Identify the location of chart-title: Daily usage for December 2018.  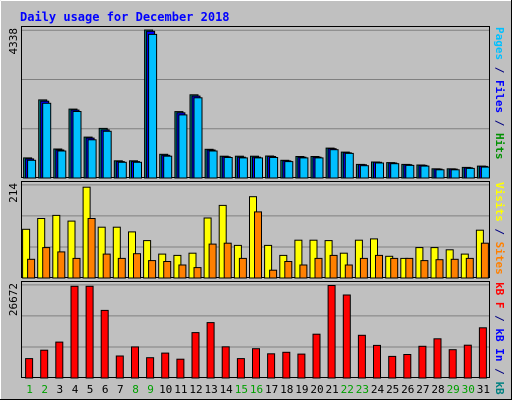
(125, 17).